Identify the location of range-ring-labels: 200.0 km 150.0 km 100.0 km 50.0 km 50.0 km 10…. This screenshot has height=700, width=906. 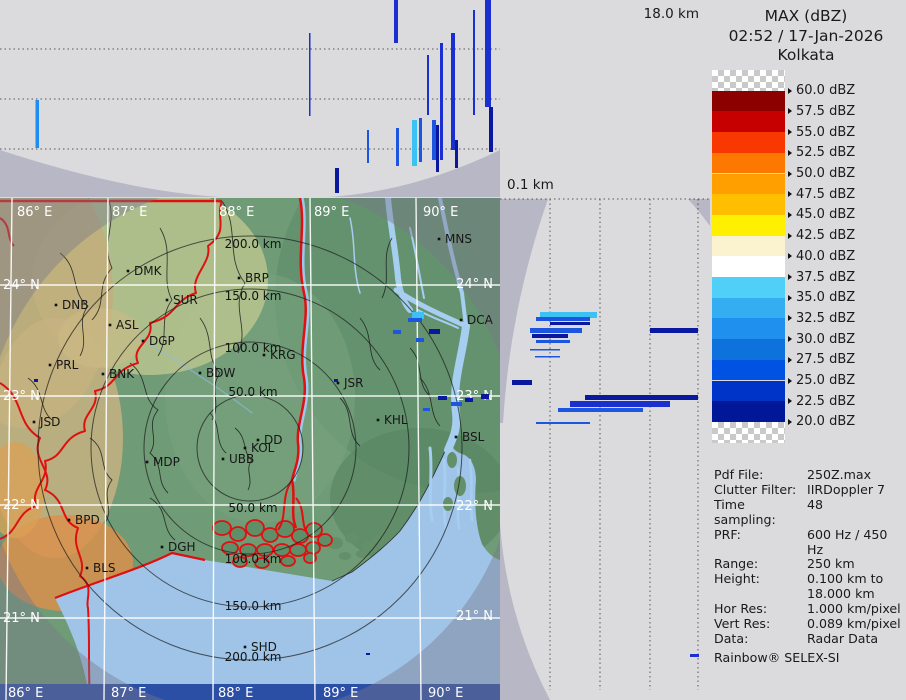
(253, 450).